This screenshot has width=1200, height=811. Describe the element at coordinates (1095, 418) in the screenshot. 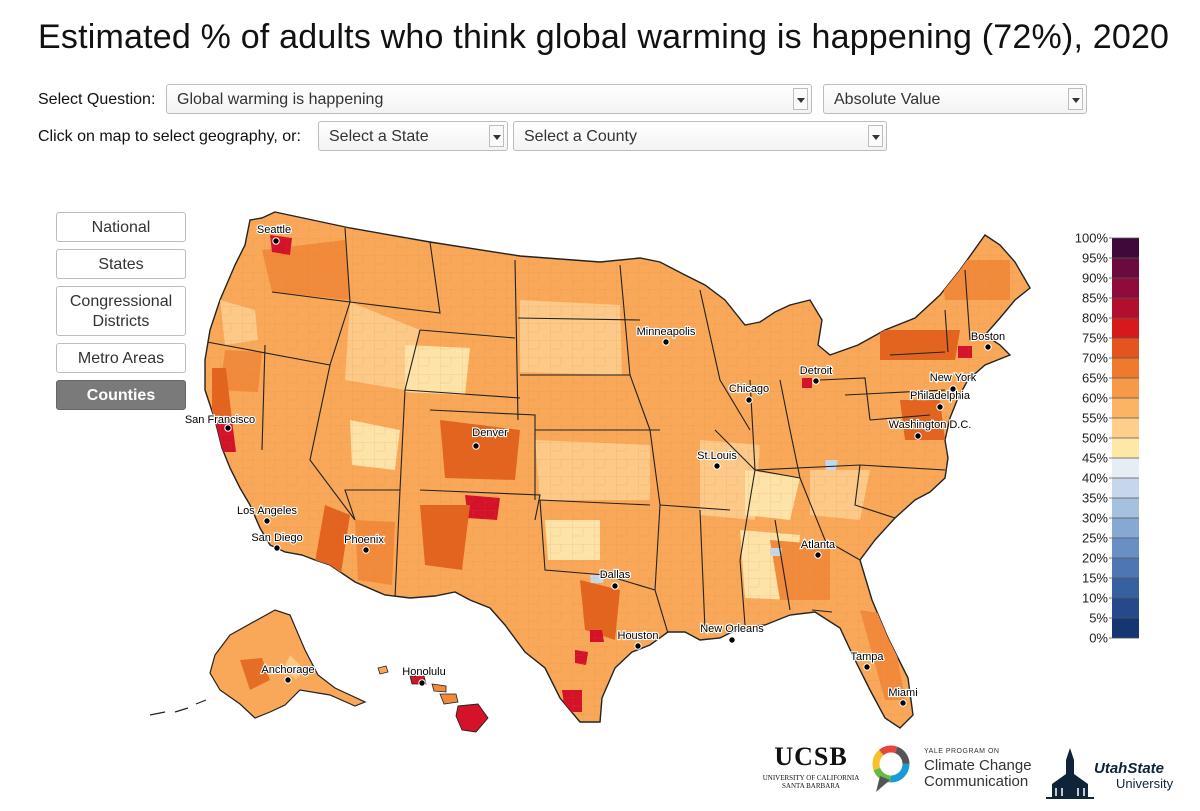

I see `legend-label: 55%` at that location.